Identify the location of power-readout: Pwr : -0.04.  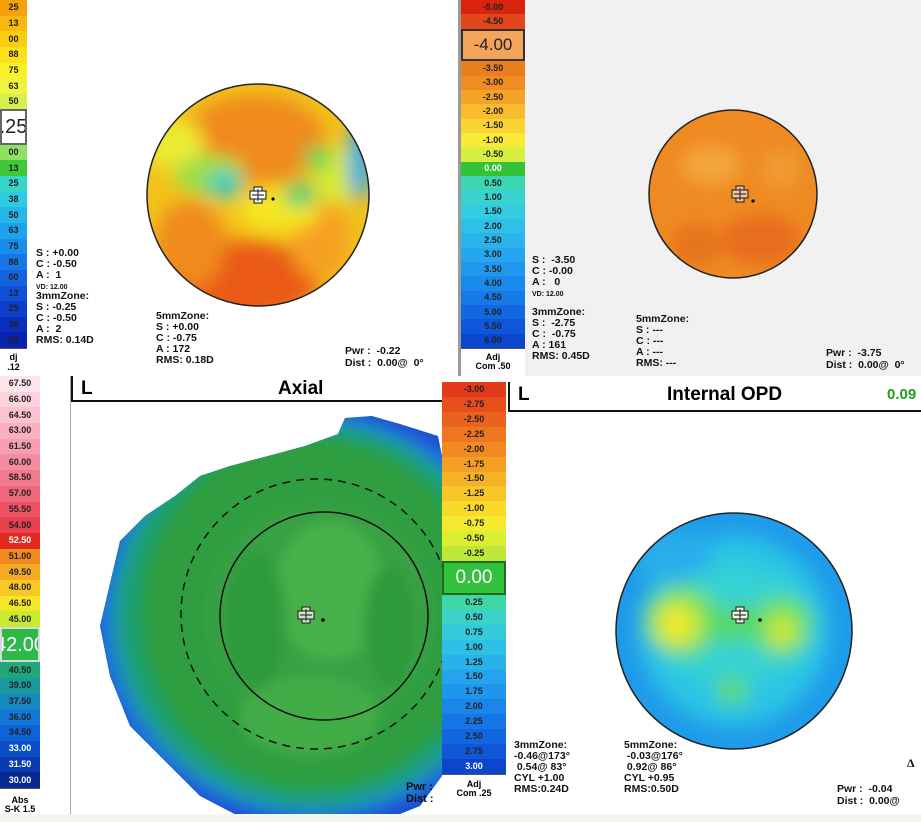
(865, 789).